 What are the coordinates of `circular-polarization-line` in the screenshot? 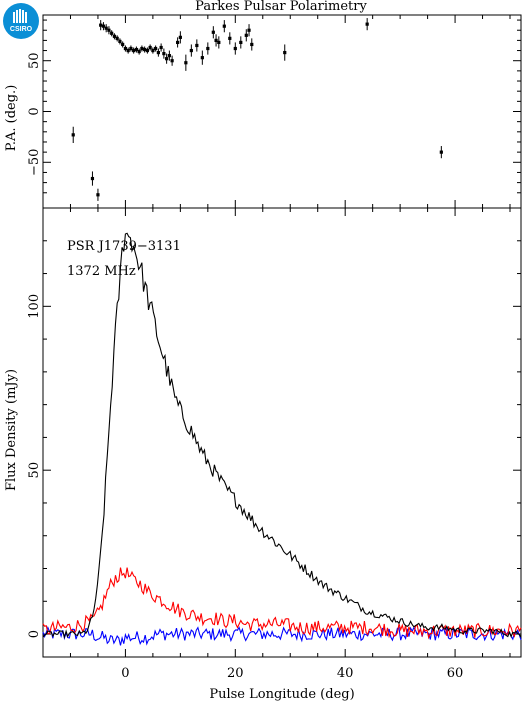 It's located at (282, 636).